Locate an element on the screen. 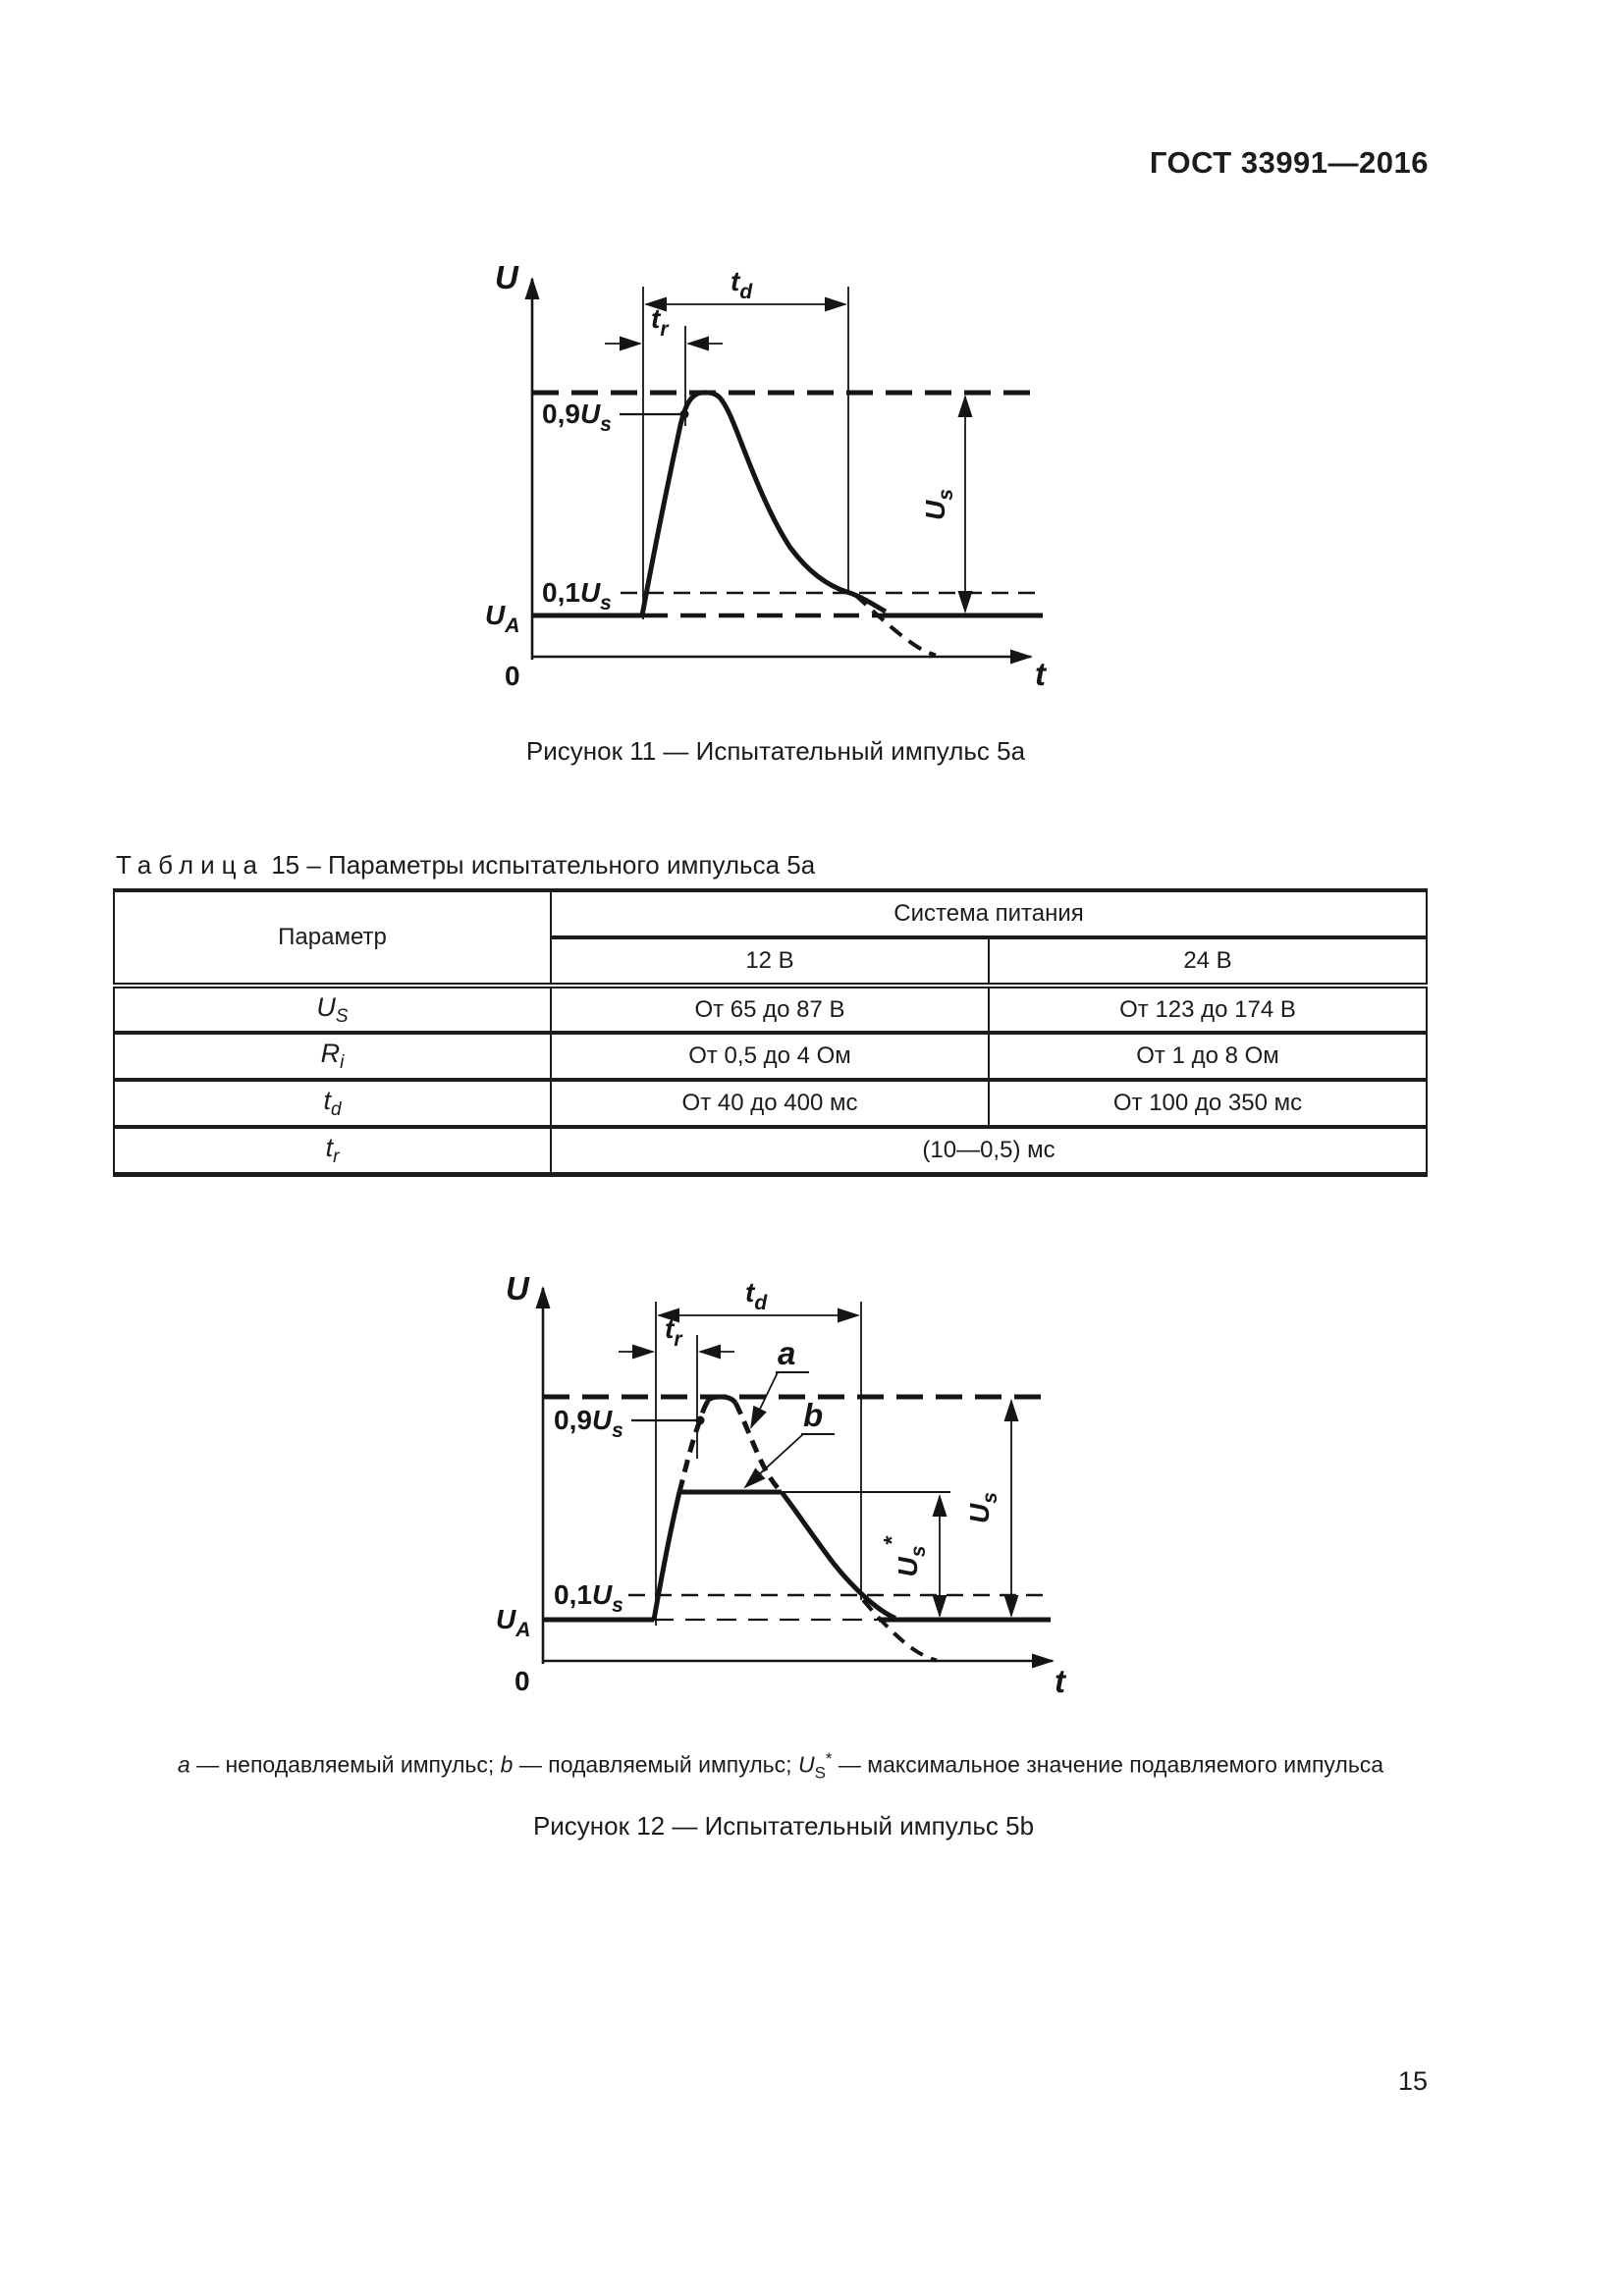 The image size is (1624, 2296). table-15-title-word: Таблица is located at coordinates (190, 865).